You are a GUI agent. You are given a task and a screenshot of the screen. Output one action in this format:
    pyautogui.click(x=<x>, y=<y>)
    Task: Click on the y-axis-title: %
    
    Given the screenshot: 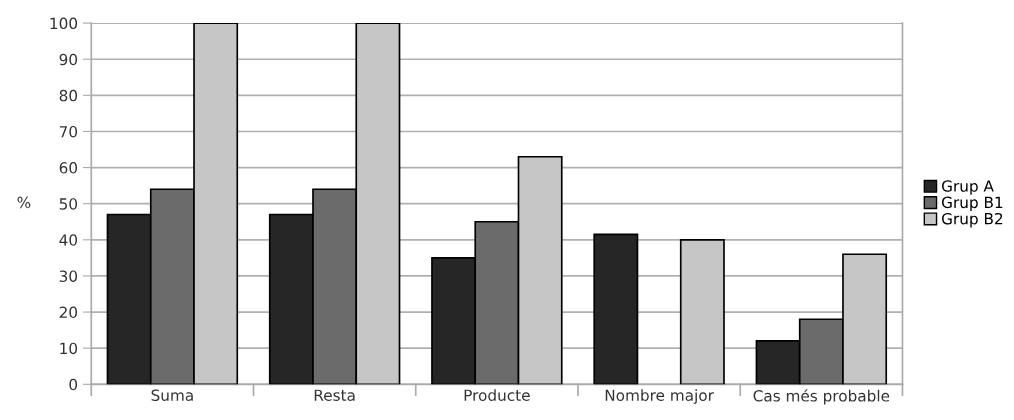 What is the action you would take?
    pyautogui.click(x=24, y=202)
    